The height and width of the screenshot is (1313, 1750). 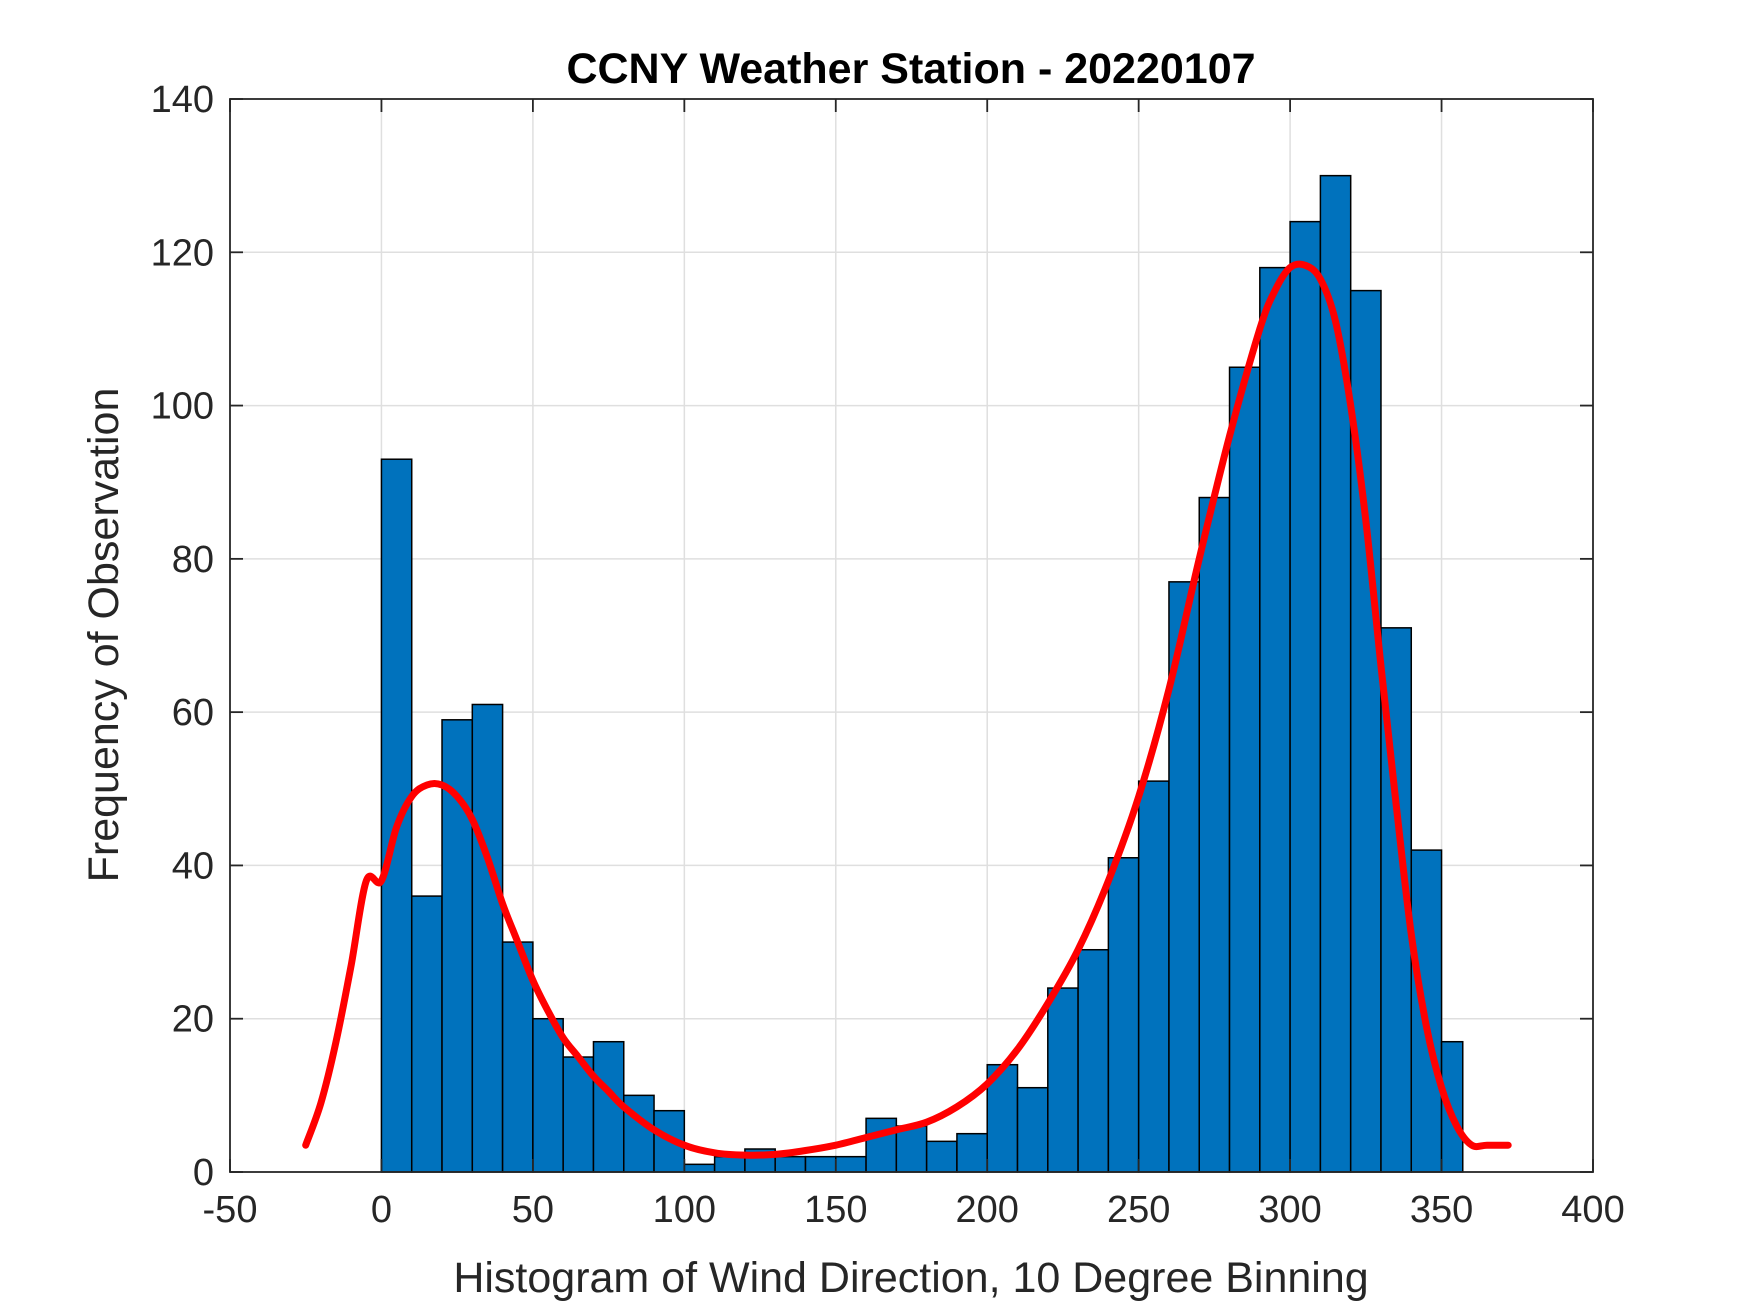 What do you see at coordinates (533, 1210) in the screenshot?
I see `x-tick-label: 50` at bounding box center [533, 1210].